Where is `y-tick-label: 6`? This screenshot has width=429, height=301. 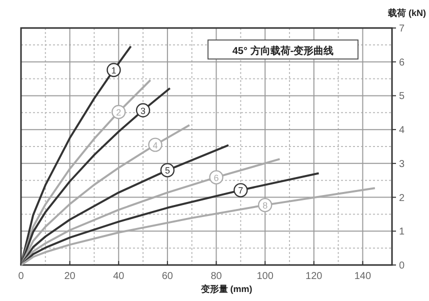 y-tick-label: 6 is located at coordinates (402, 62).